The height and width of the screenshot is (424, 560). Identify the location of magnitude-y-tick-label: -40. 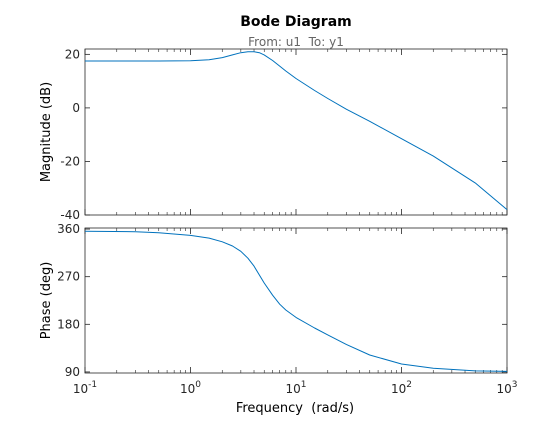
(70, 215).